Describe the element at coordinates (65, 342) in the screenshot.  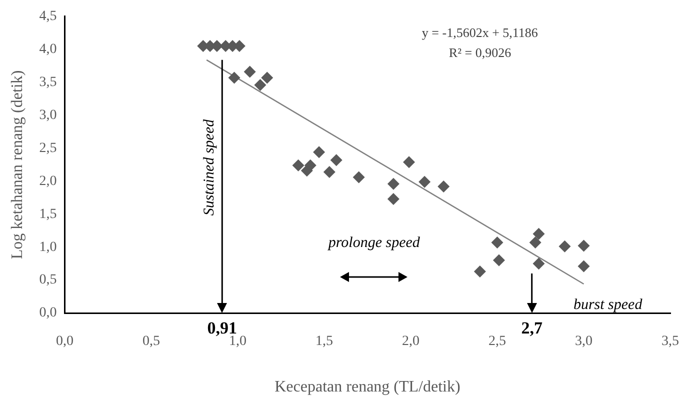
I see `x-tick-label: 0,0` at that location.